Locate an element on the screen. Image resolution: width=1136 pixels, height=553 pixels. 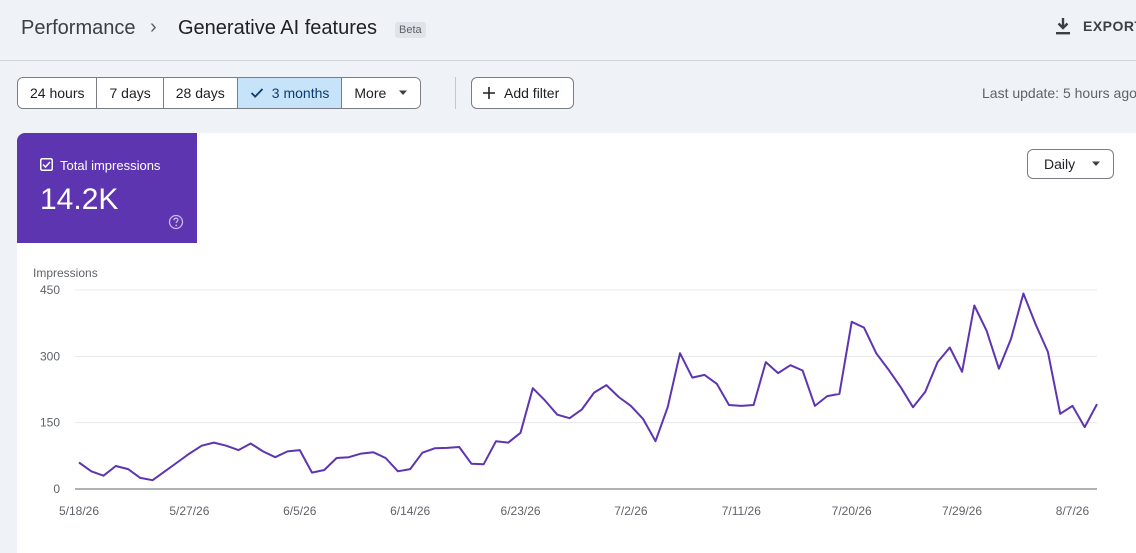
total-impressions-tile: Total impressions 14.2K is located at coordinates (107, 188).